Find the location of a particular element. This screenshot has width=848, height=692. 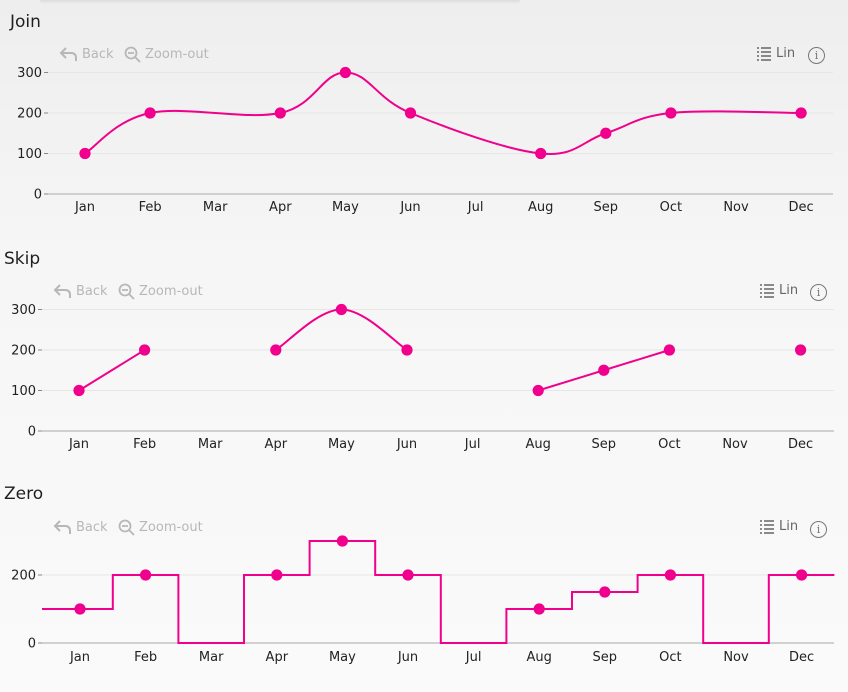

y-tick-label: 100 is located at coordinates (29, 154).